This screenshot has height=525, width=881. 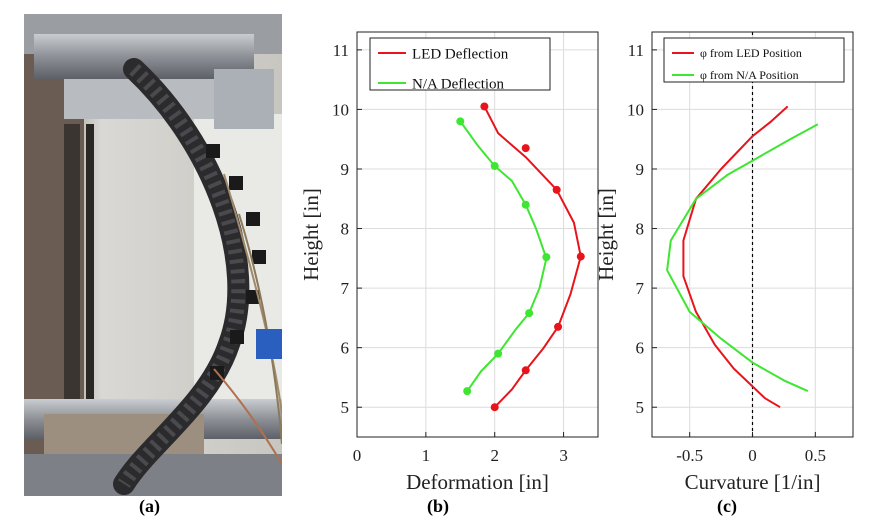 What do you see at coordinates (749, 75) in the screenshot?
I see `legend-entry: φ from N/A Position` at bounding box center [749, 75].